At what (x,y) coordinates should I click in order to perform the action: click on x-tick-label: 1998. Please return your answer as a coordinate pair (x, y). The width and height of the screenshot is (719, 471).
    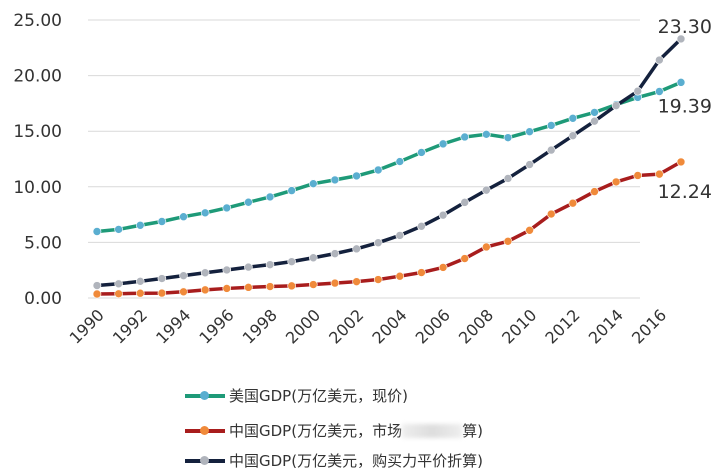
    Looking at the image, I should click on (260, 326).